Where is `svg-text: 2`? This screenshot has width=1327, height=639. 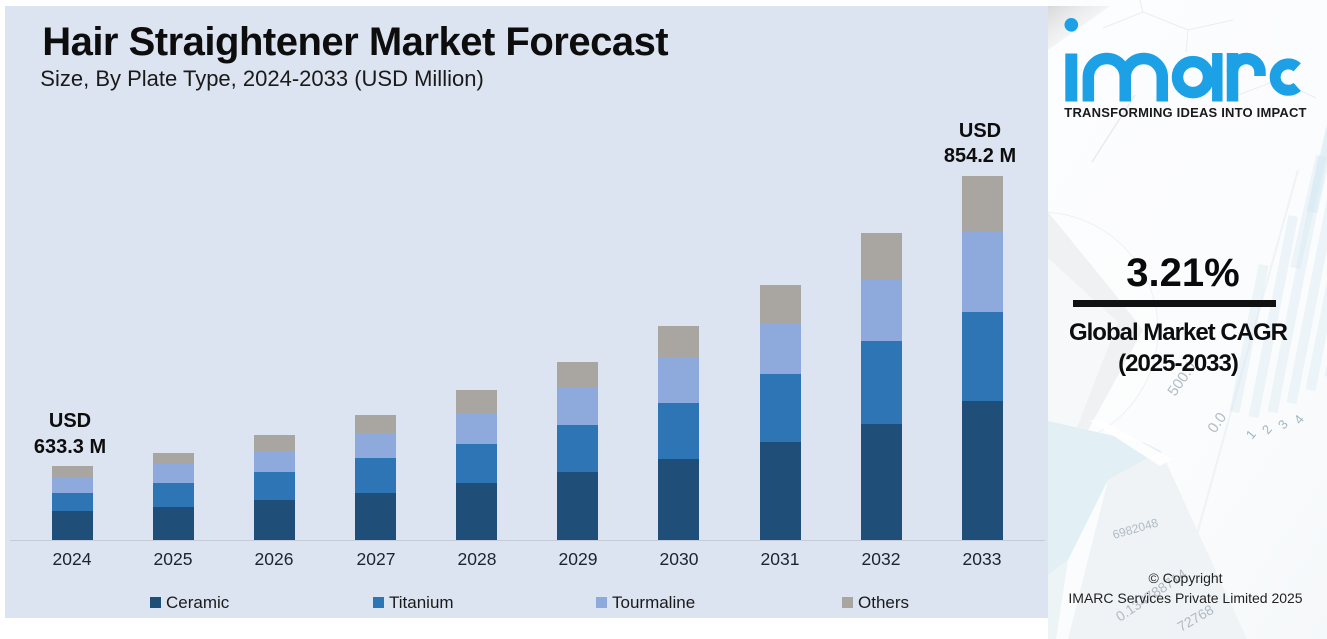 svg-text: 2 is located at coordinates (1267, 429).